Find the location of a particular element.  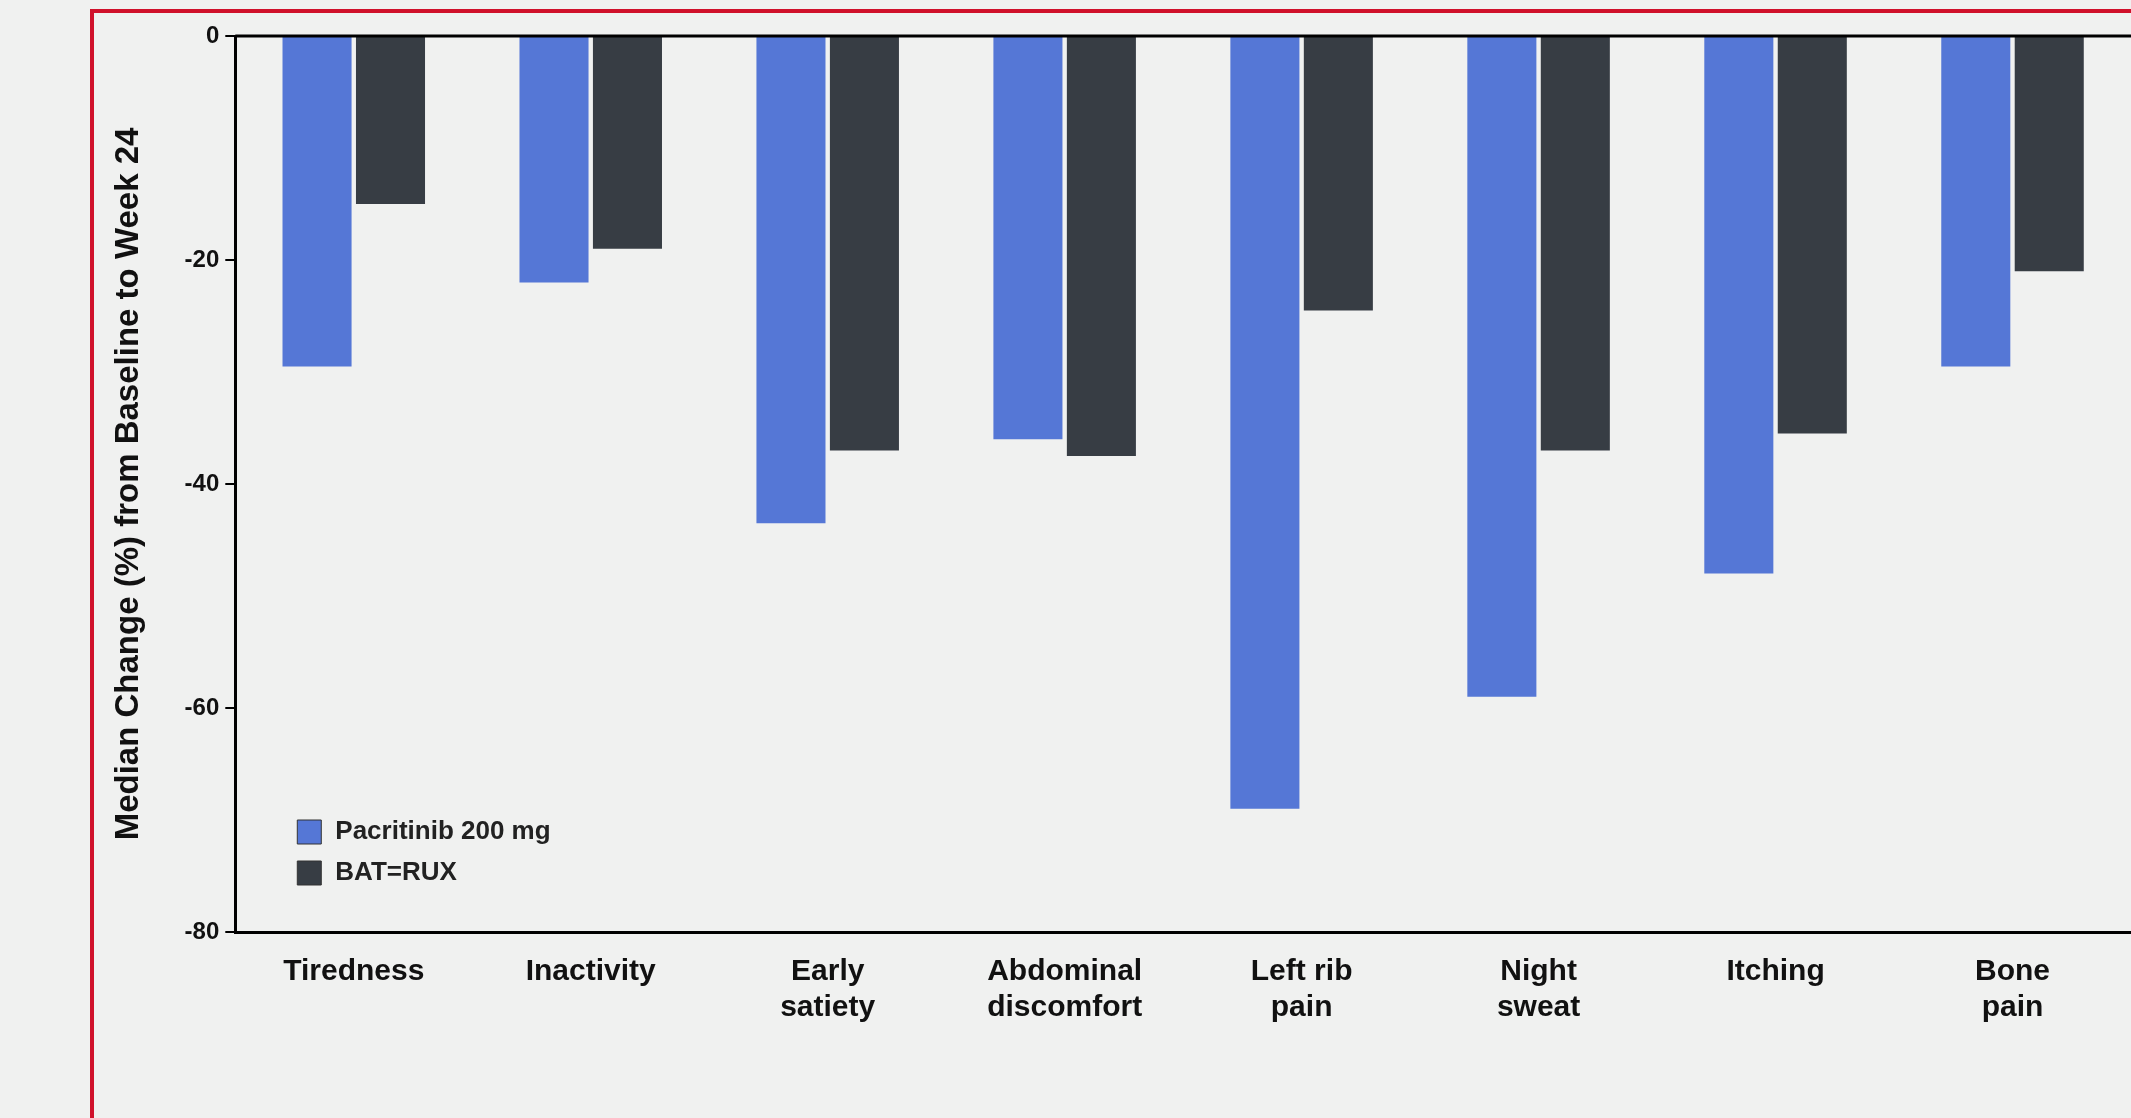

legend-label: BAT=RUX is located at coordinates (396, 871).